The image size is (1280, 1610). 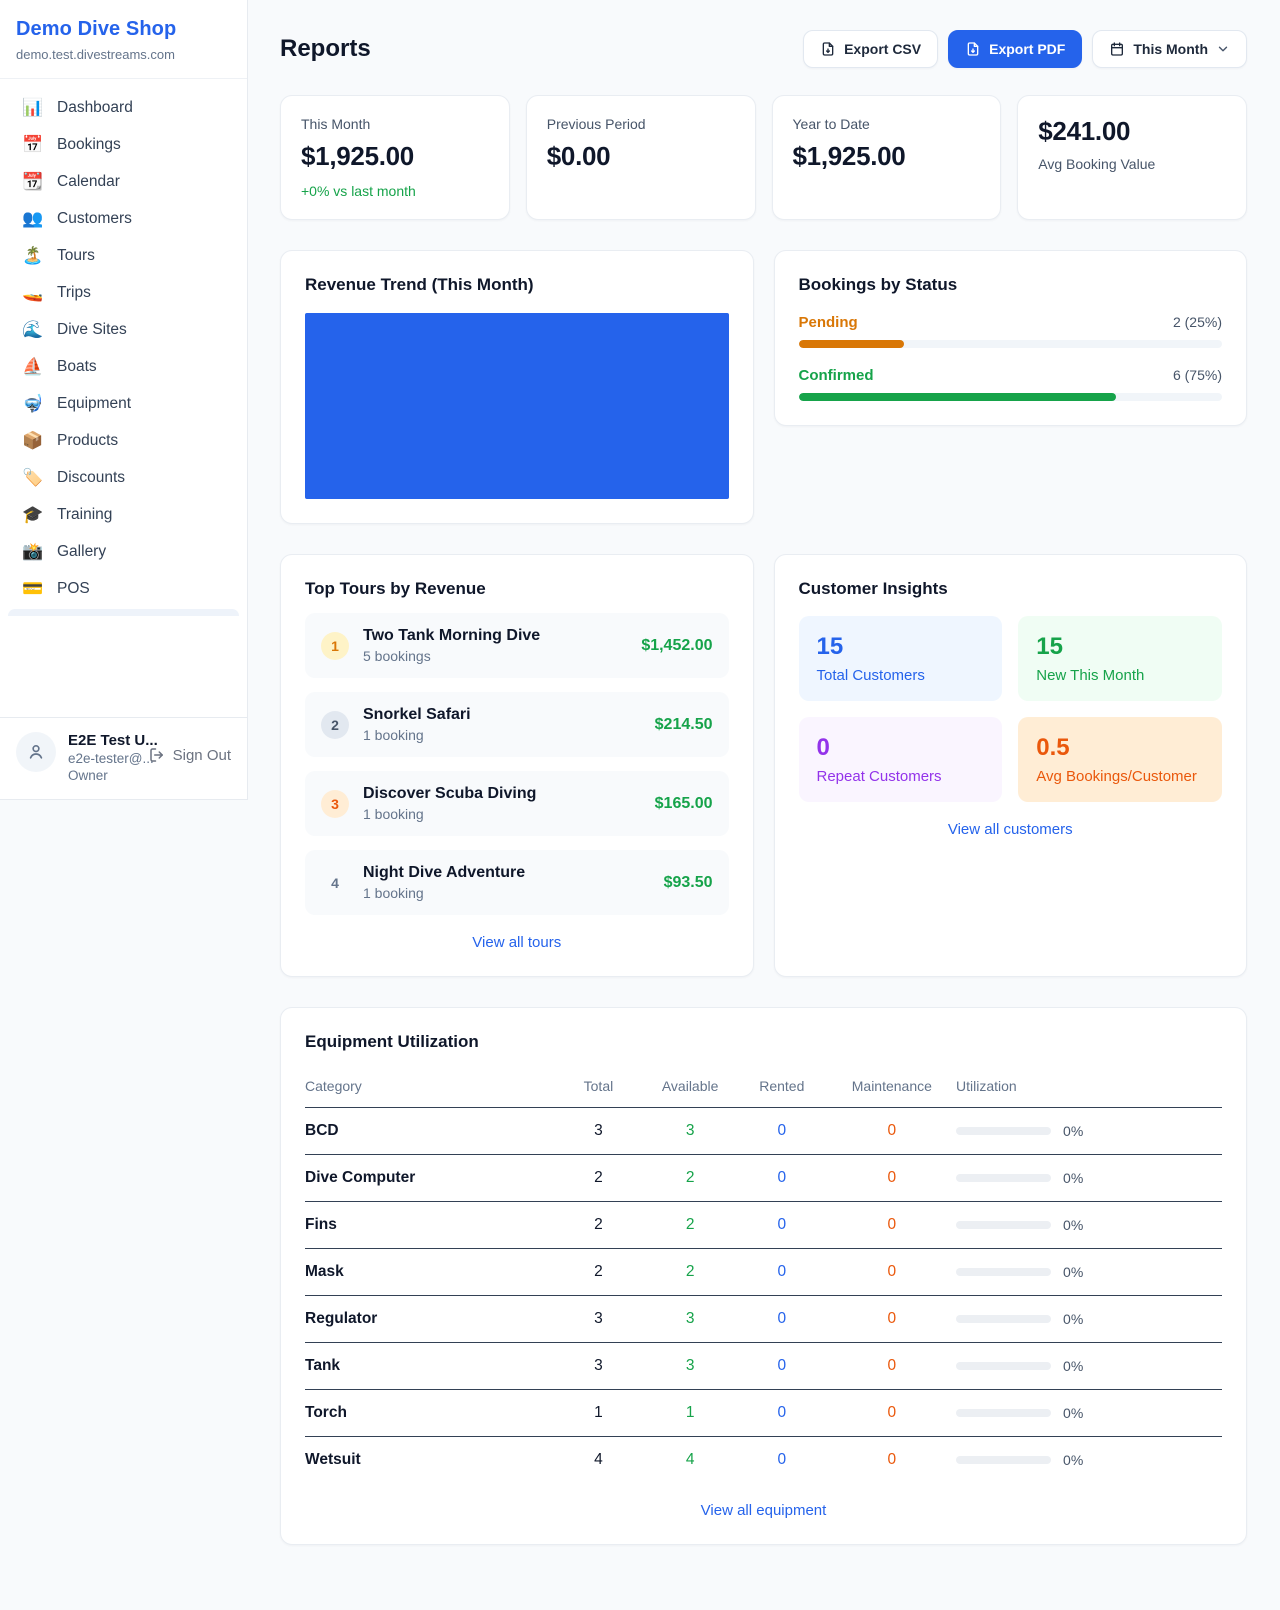 I want to click on status-row-pending: Pending 2 (25%), so click(x=1010, y=331).